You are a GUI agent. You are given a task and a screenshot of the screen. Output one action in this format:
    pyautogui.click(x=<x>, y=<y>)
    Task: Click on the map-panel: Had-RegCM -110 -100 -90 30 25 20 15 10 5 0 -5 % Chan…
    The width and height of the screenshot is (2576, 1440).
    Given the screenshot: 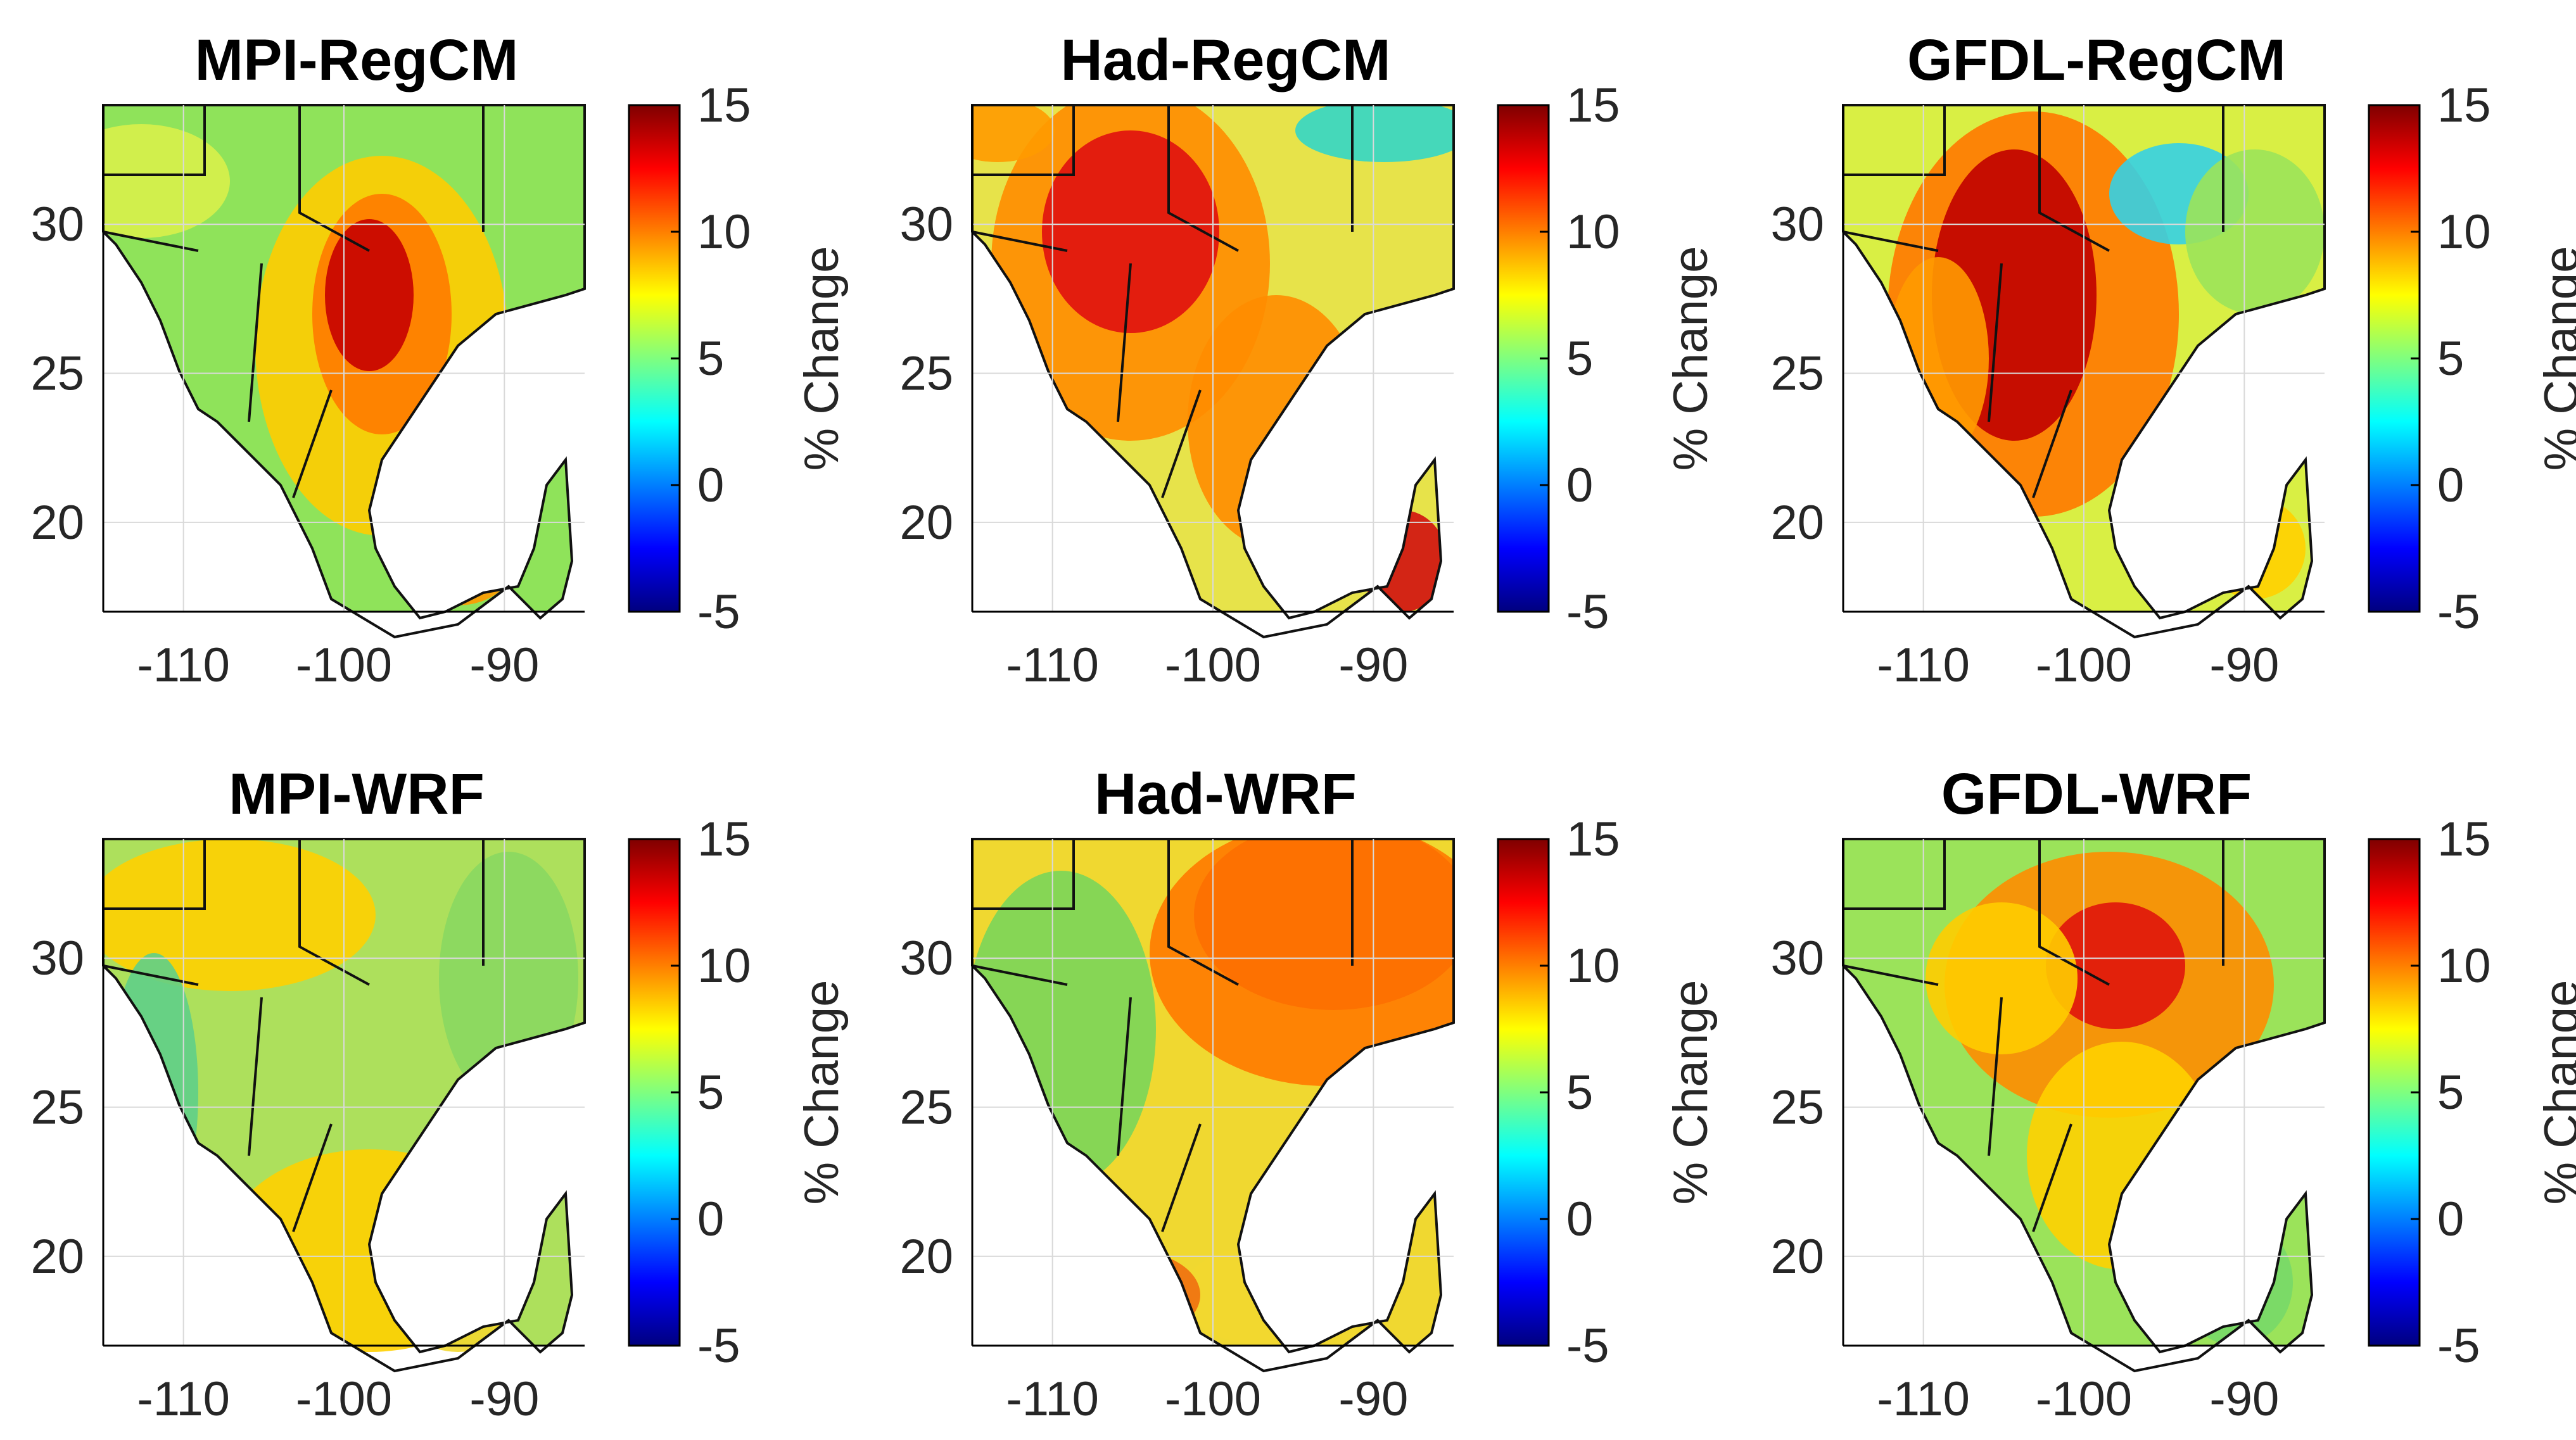 What is the action you would take?
    pyautogui.click(x=1308, y=360)
    